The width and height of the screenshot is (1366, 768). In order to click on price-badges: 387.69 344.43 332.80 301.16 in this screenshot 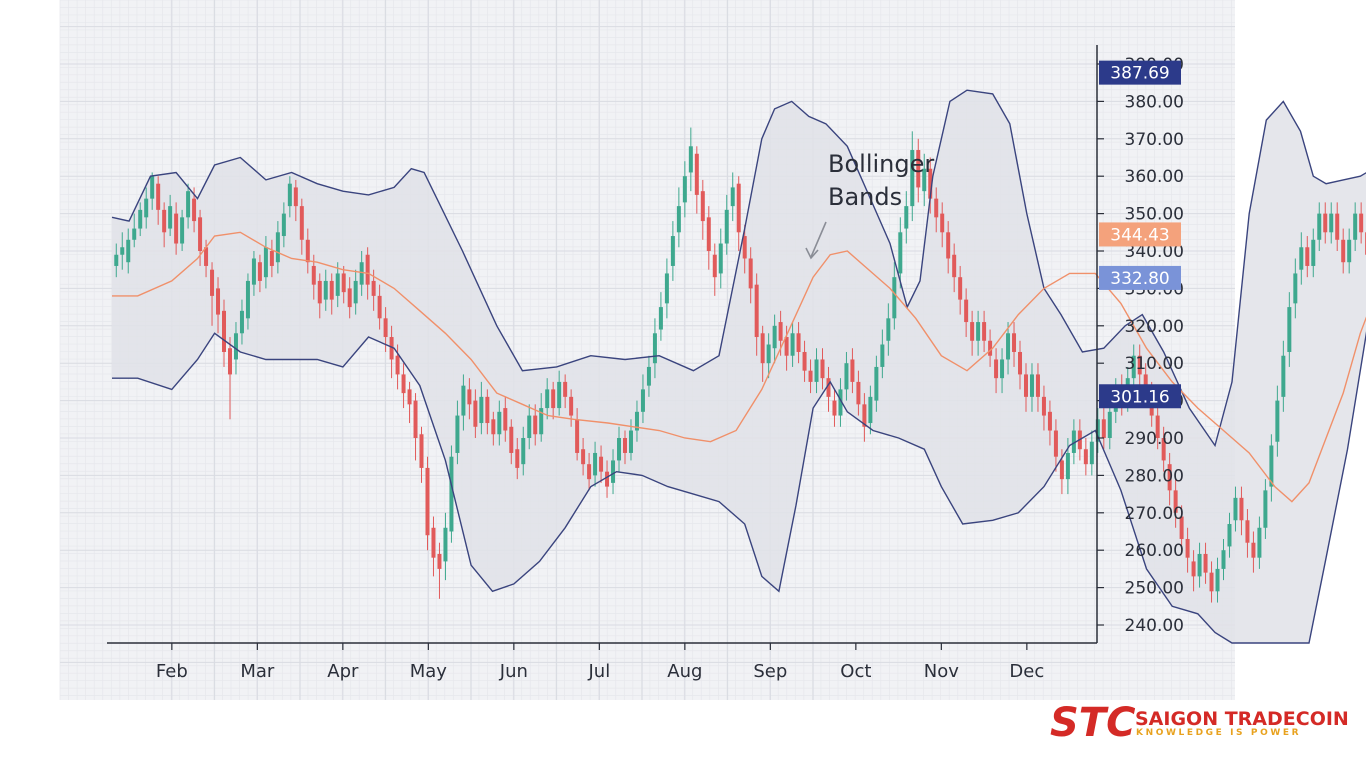, I will do `click(1140, 234)`.